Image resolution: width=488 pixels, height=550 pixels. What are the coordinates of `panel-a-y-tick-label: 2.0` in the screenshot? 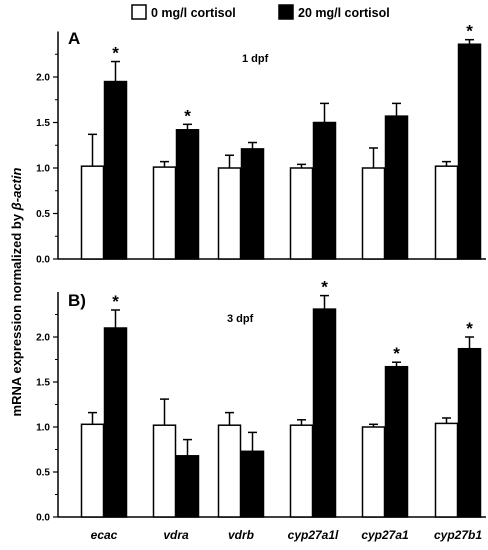 It's located at (43, 78).